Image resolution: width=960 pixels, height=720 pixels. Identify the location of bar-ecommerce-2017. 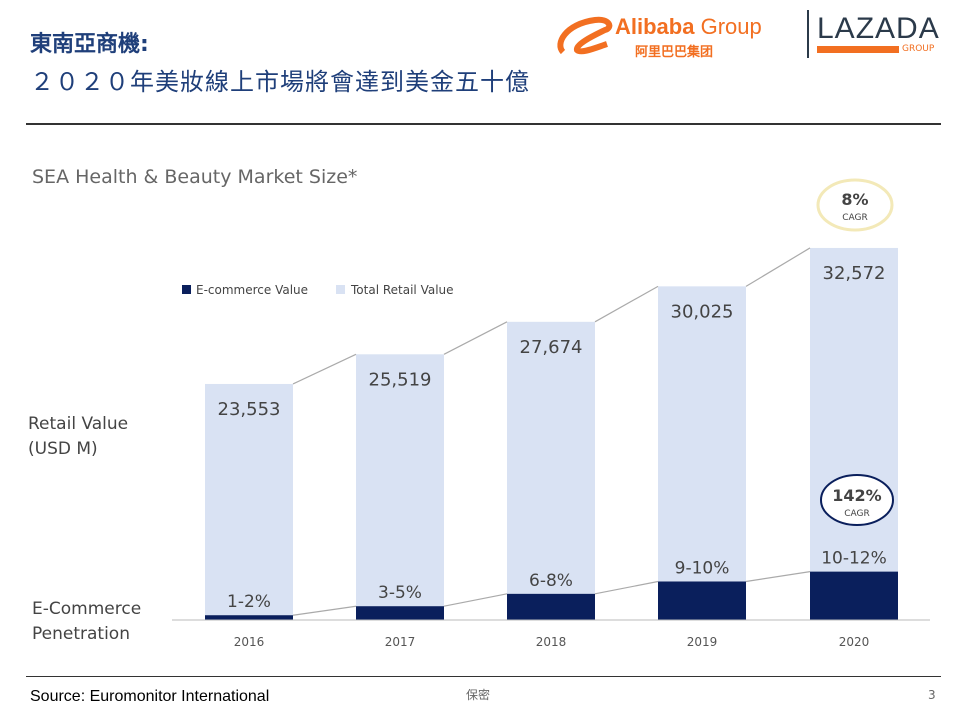
(400, 613).